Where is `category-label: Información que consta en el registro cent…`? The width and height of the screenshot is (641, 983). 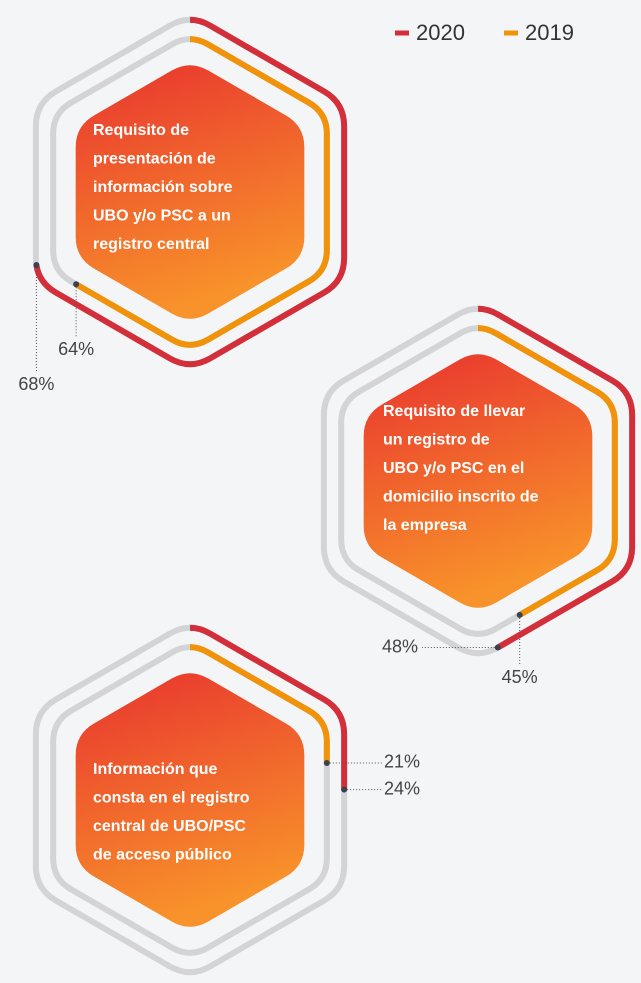 category-label: Información que consta en el registro cent… is located at coordinates (171, 812).